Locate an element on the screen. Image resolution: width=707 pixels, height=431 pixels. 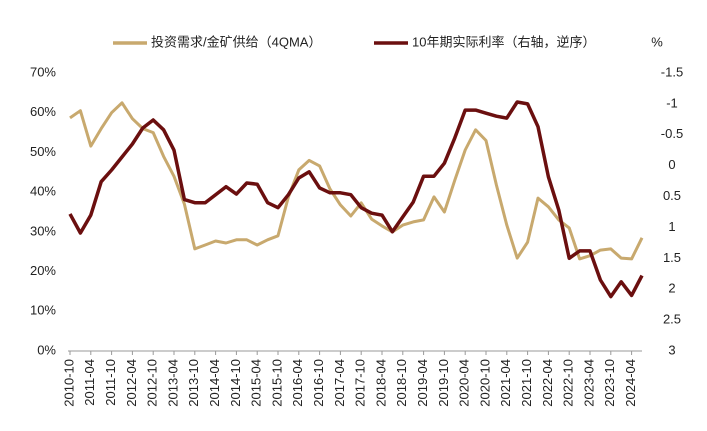
x-tick-label: 2022-04 is located at coordinates (547, 383).